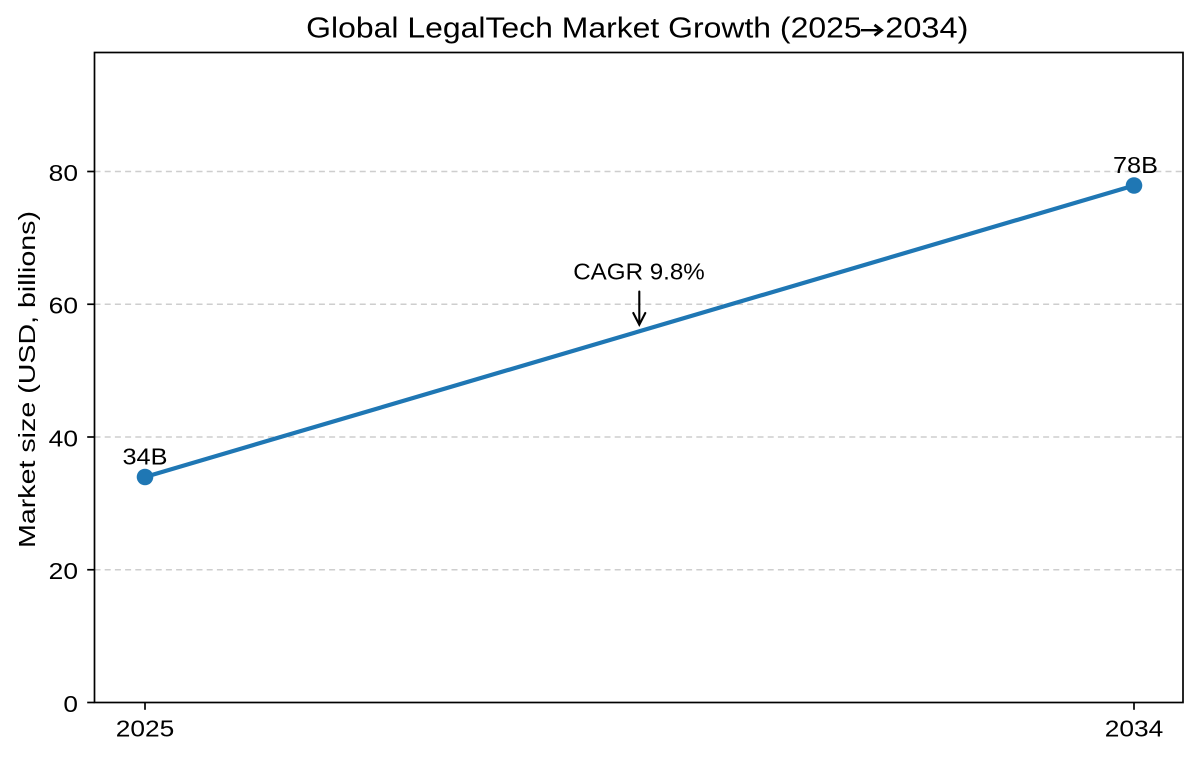 This screenshot has width=1200, height=763. What do you see at coordinates (1134, 728) in the screenshot?
I see `svg-text: 2034` at bounding box center [1134, 728].